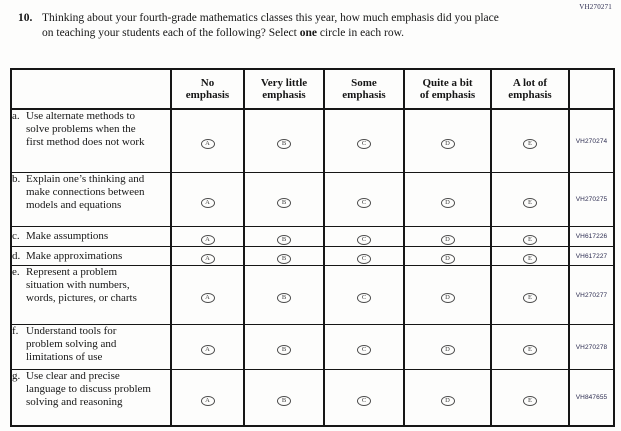 Image resolution: width=621 pixels, height=431 pixels. What do you see at coordinates (447, 82) in the screenshot?
I see `header-line: Quite a bit` at bounding box center [447, 82].